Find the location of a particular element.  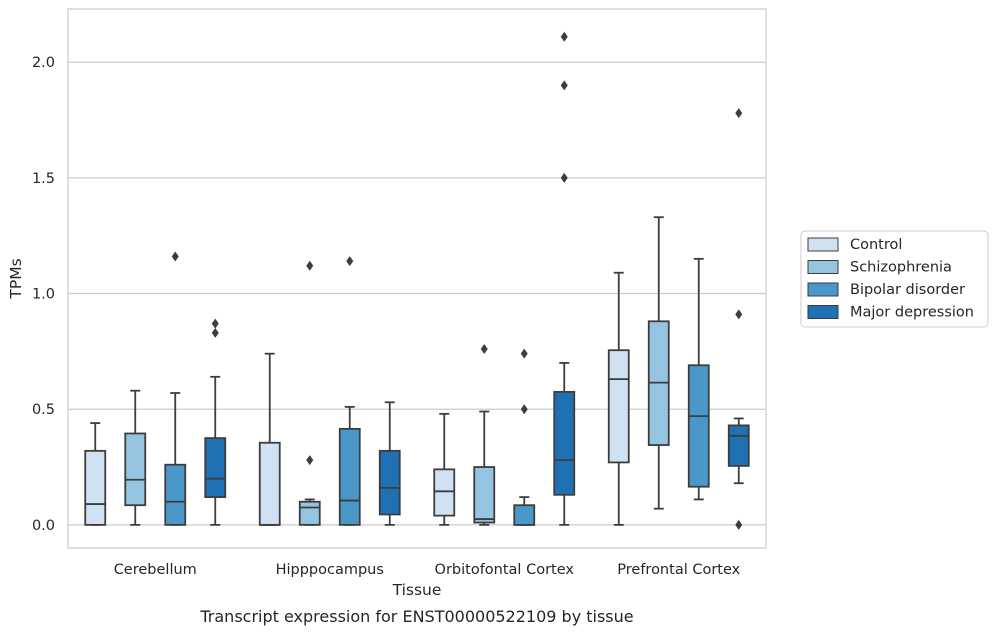

y-tick-label: 2.0 is located at coordinates (43, 63).